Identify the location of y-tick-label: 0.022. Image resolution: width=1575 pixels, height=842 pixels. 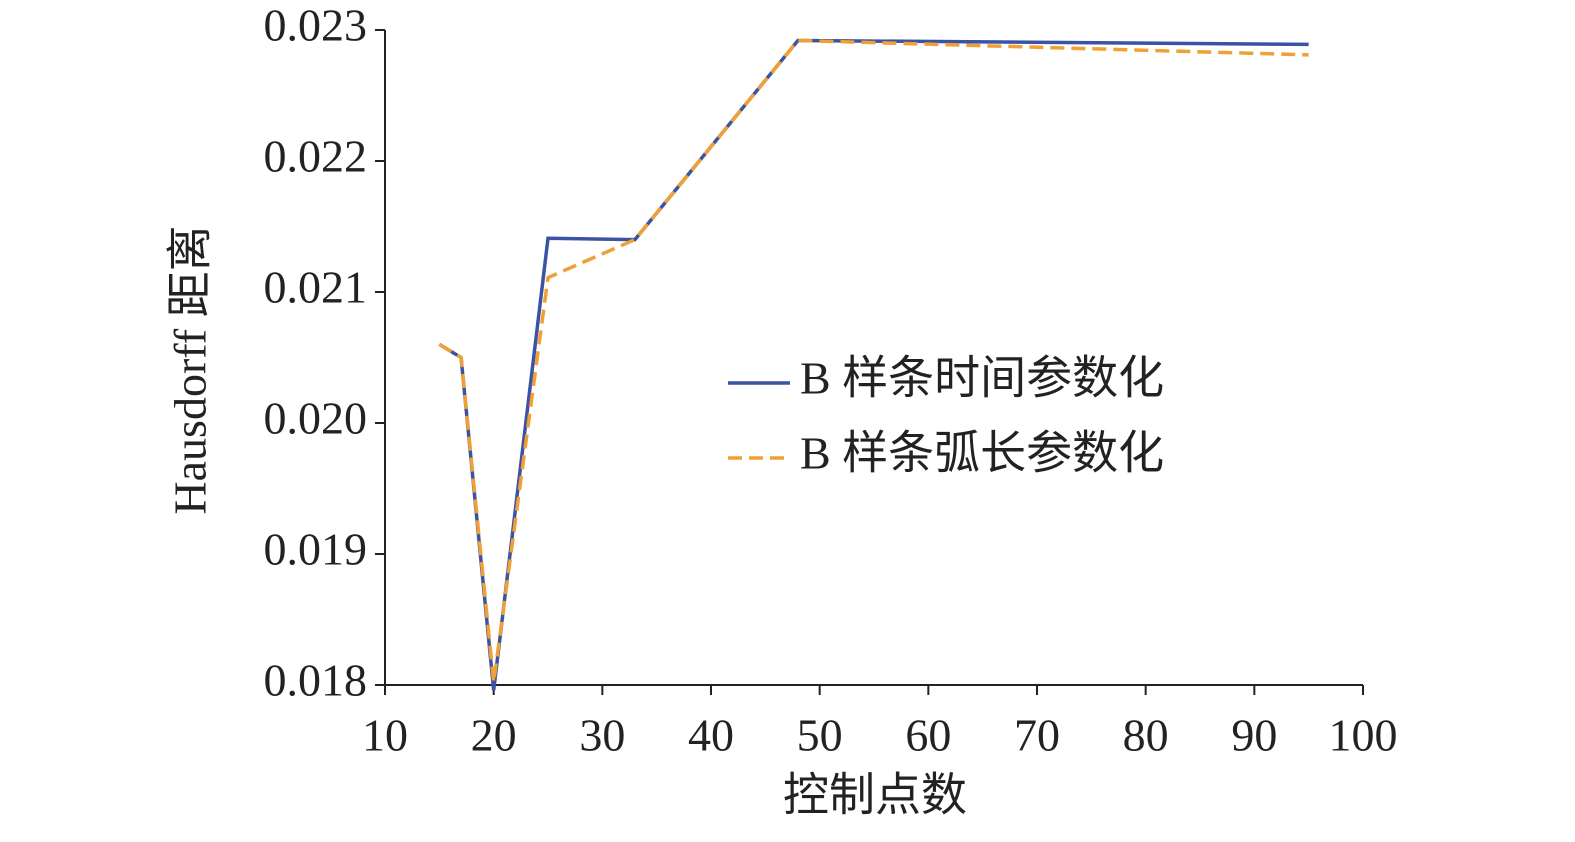
(316, 156).